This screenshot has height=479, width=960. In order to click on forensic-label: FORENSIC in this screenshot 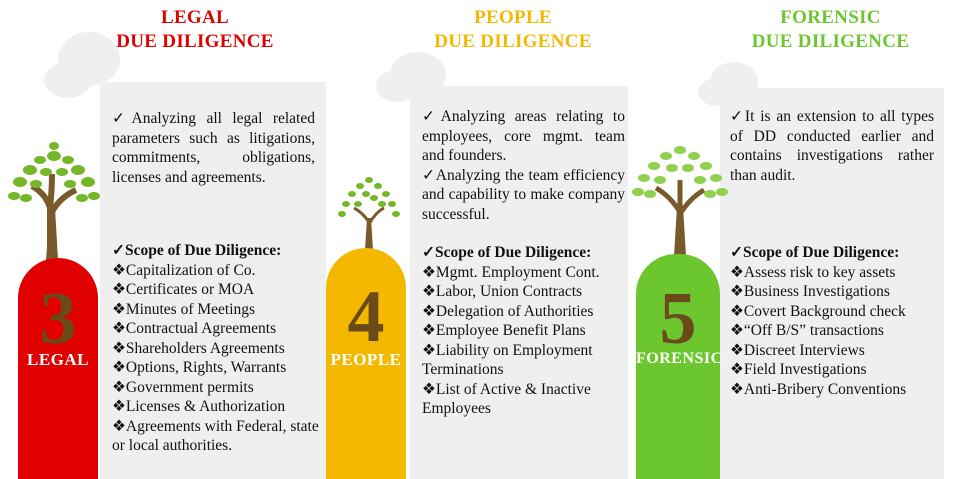, I will do `click(679, 358)`.